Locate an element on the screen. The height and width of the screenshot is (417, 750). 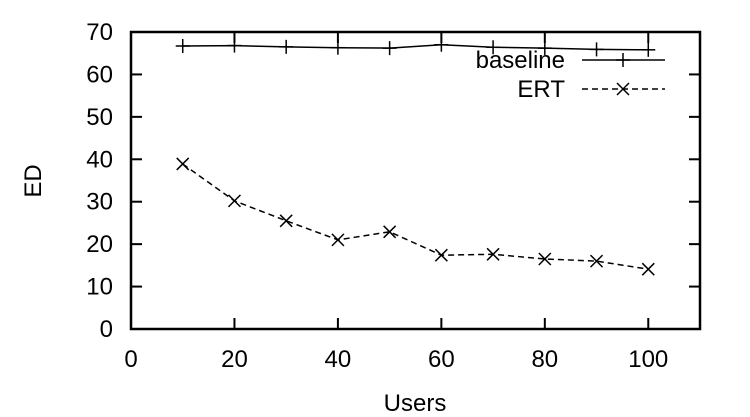
legend-item-ert: ERT is located at coordinates (591, 89).